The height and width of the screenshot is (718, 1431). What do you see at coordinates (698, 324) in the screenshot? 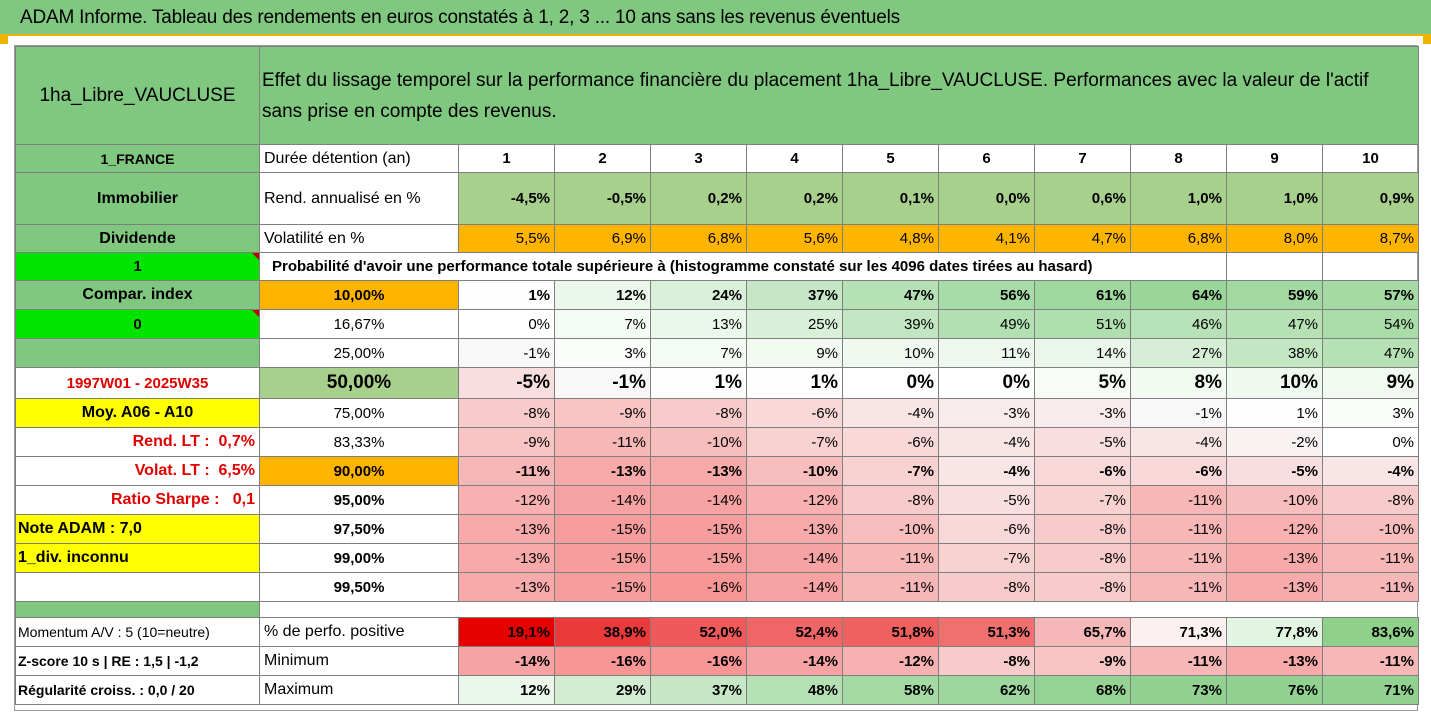
I see `probability-value: 13%` at bounding box center [698, 324].